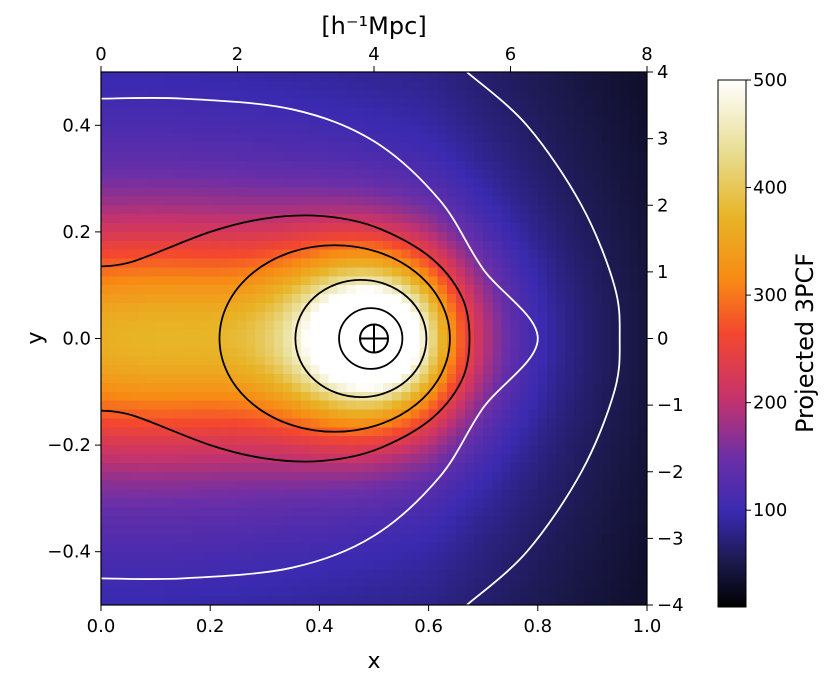 This screenshot has width=830, height=684. I want to click on right-tick-label: 0, so click(662, 339).